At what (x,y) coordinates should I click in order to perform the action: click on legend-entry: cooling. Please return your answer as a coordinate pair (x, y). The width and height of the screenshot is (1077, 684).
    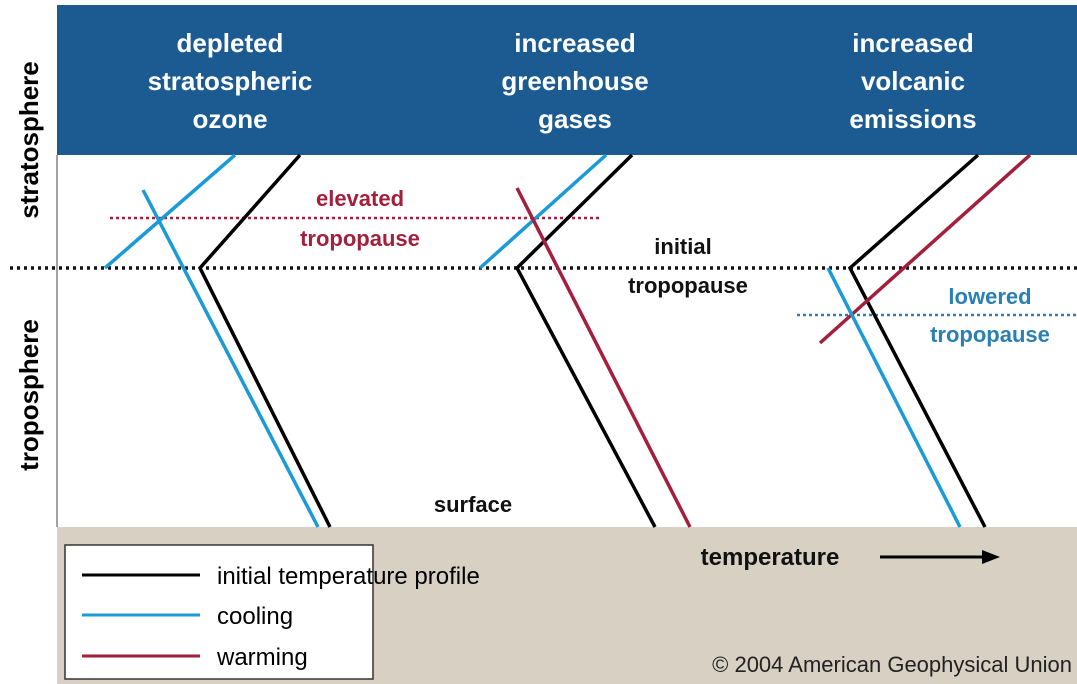
    Looking at the image, I should click on (255, 616).